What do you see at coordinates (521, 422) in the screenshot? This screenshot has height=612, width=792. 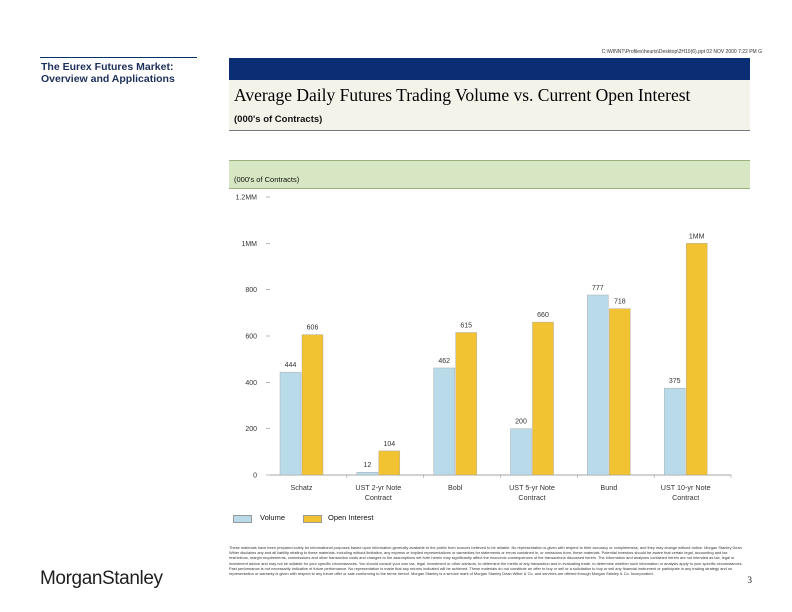 I see `volume-data-label: 200` at bounding box center [521, 422].